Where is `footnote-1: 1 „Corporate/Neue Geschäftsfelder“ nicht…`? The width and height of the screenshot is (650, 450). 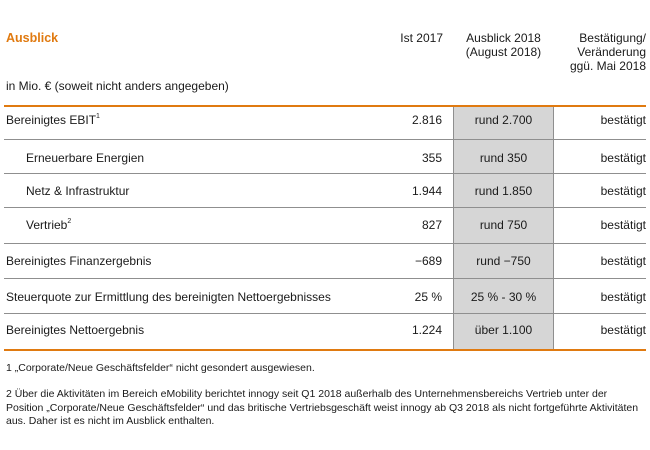 footnote-1: 1 „Corporate/Neue Geschäftsfelder“ nicht… is located at coordinates (160, 368).